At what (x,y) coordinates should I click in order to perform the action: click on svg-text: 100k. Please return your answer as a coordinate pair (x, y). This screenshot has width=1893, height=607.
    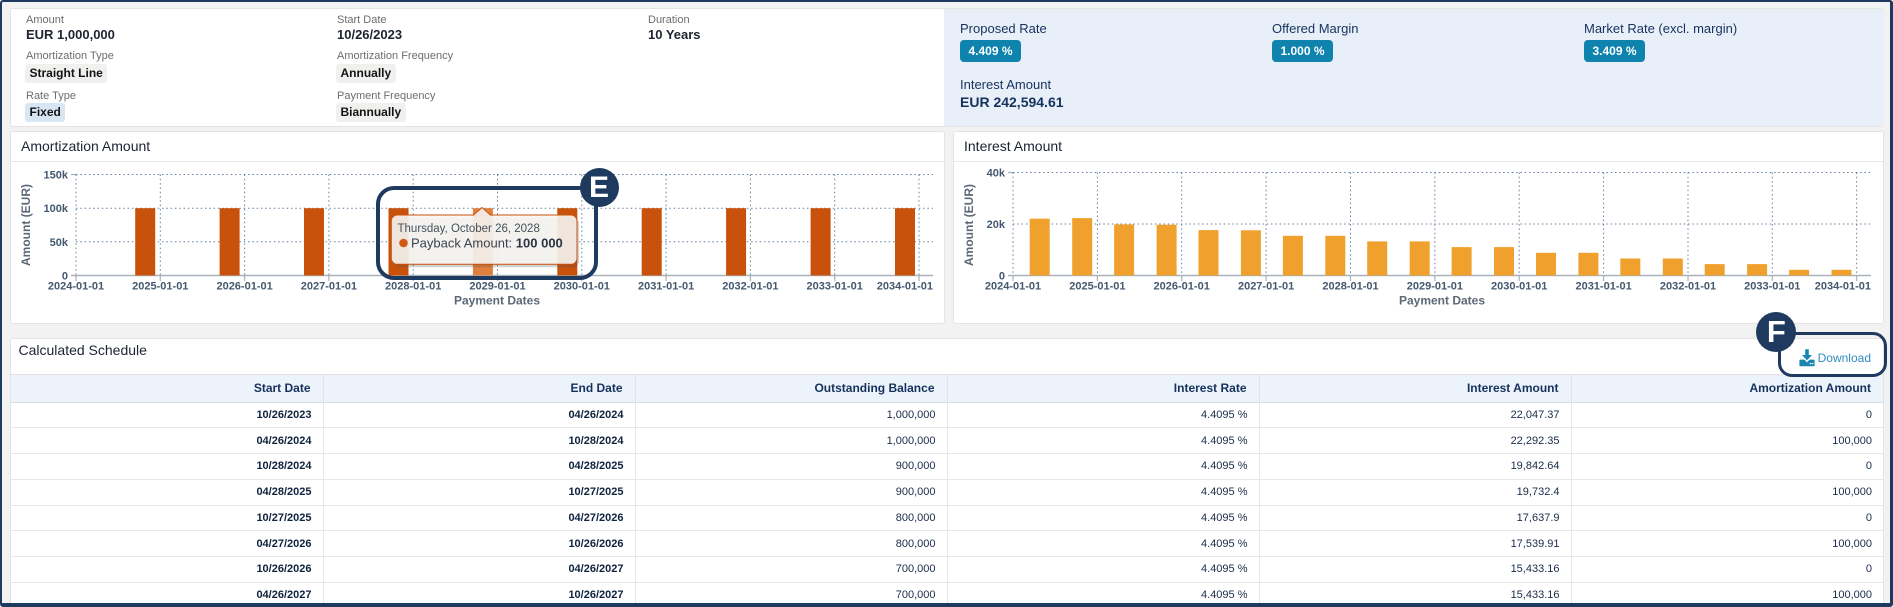
    Looking at the image, I should click on (56, 209).